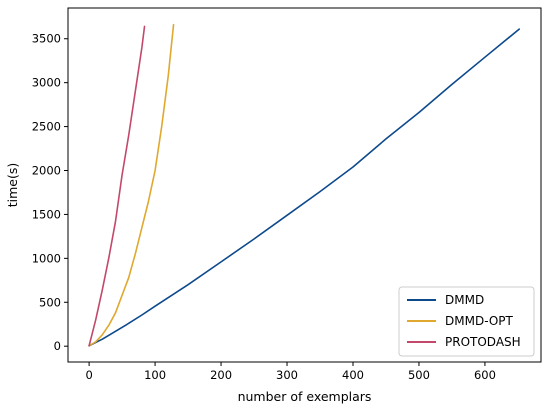 The image size is (550, 408). What do you see at coordinates (155, 375) in the screenshot?
I see `x-tick-label: 100` at bounding box center [155, 375].